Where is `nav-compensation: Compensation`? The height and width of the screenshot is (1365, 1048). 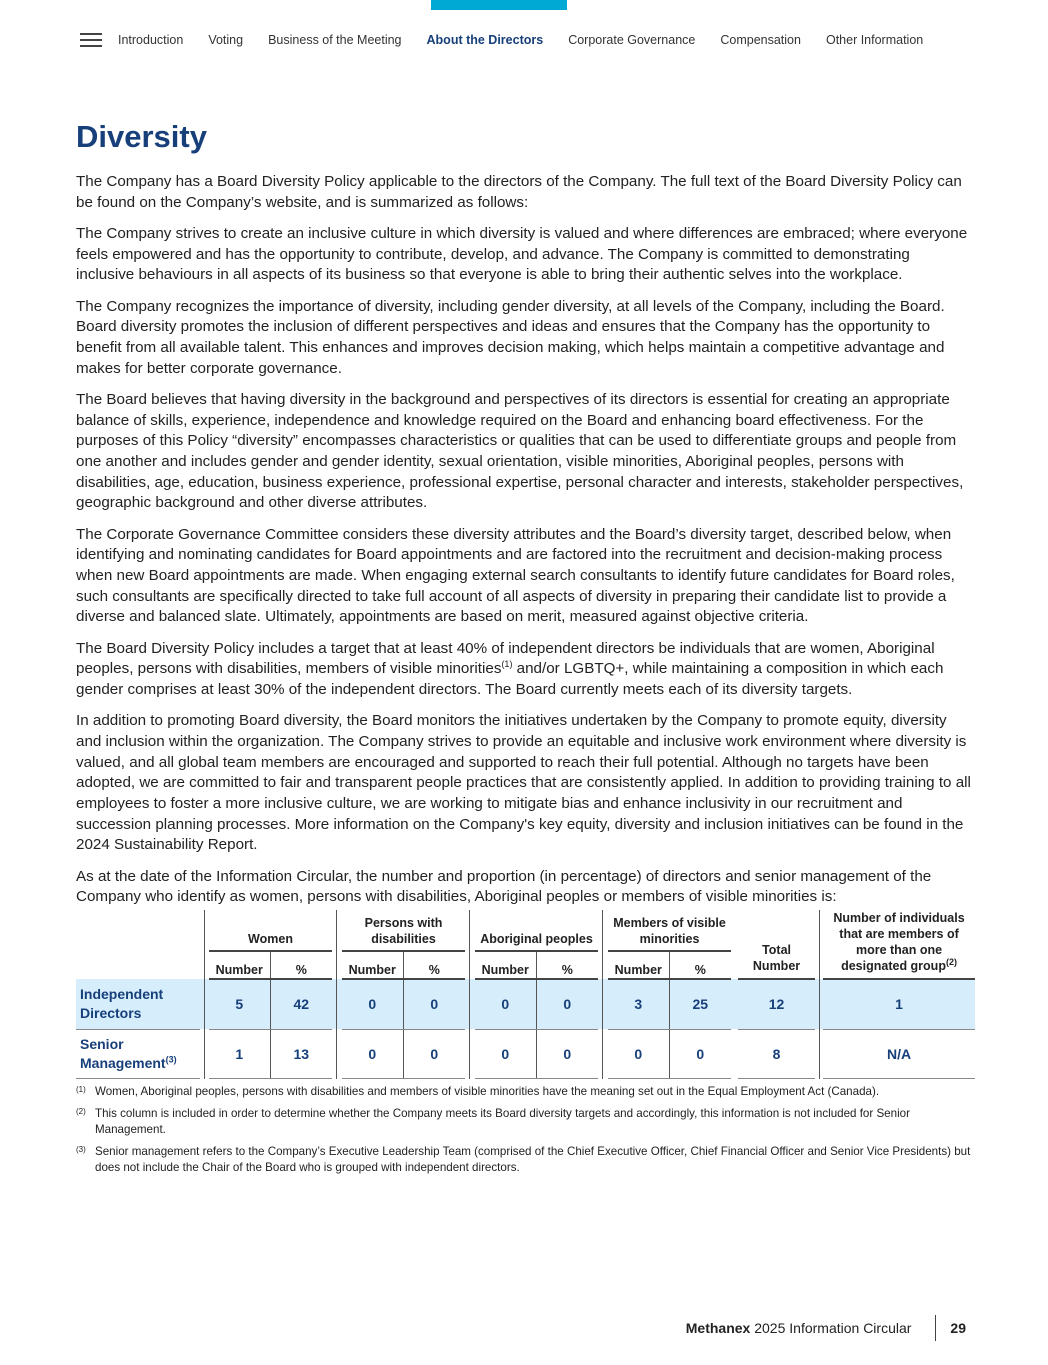 nav-compensation: Compensation is located at coordinates (760, 40).